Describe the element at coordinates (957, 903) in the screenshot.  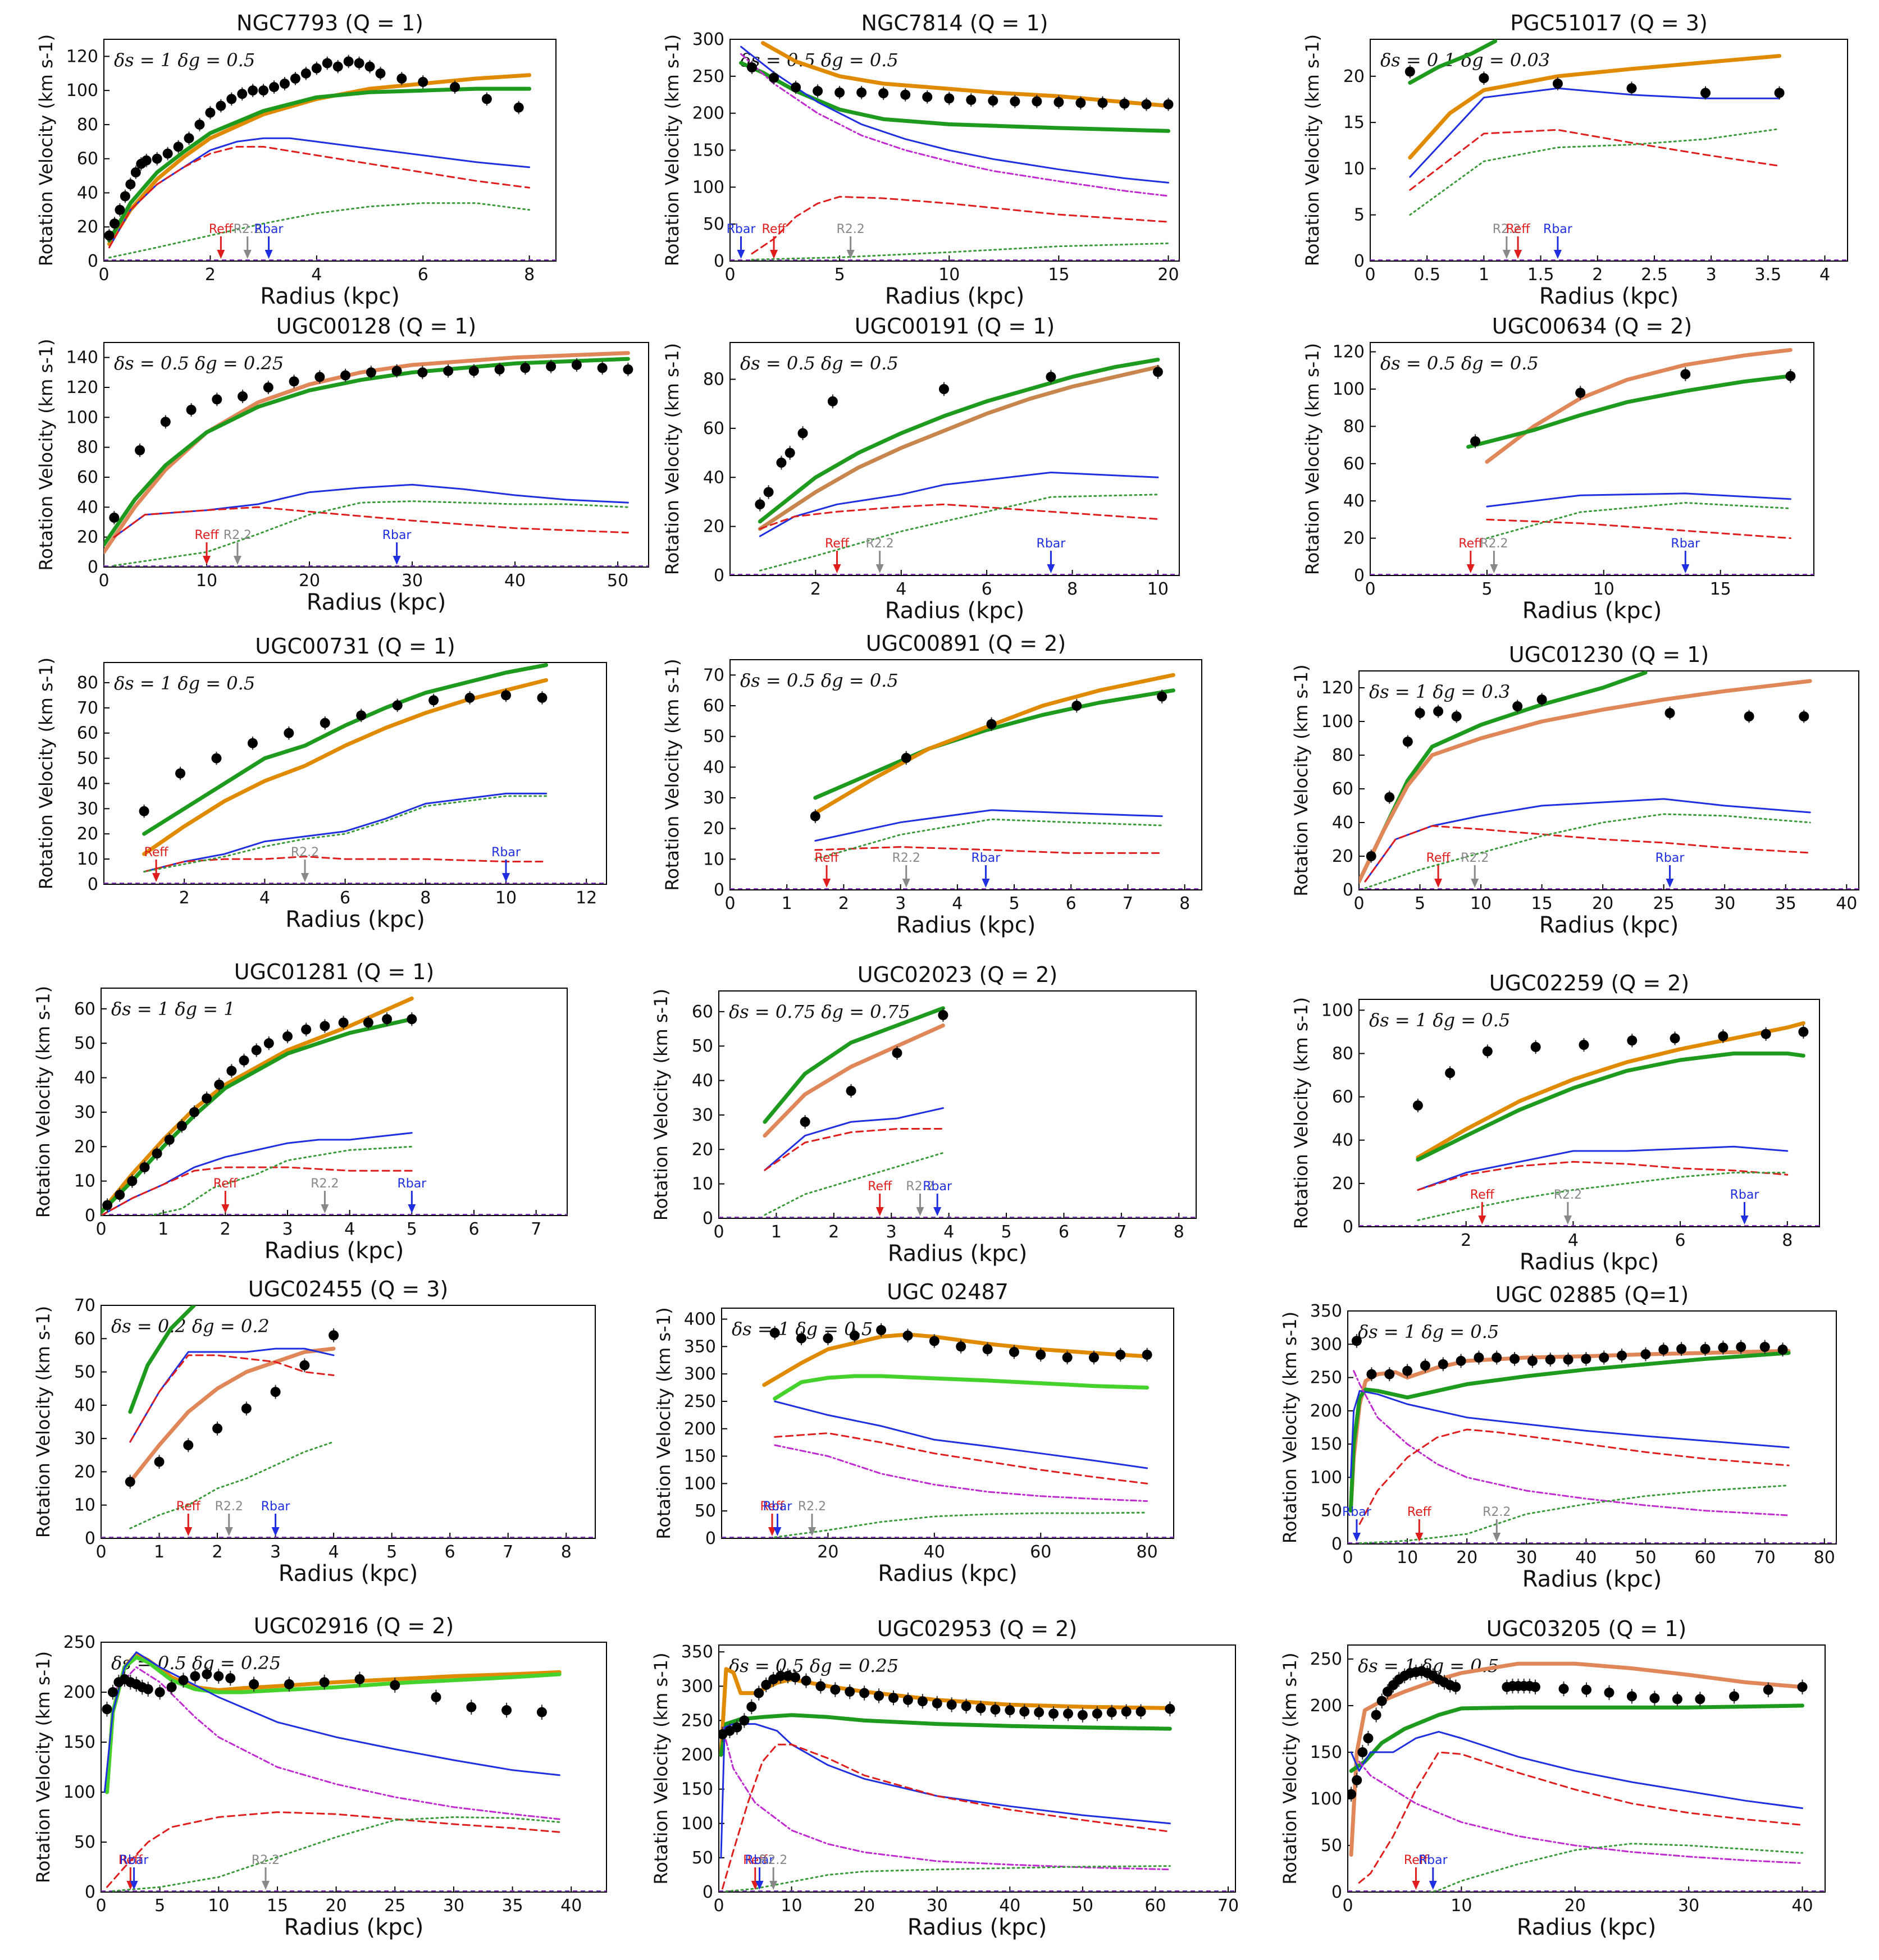
I see `x-tick-label: 4` at that location.